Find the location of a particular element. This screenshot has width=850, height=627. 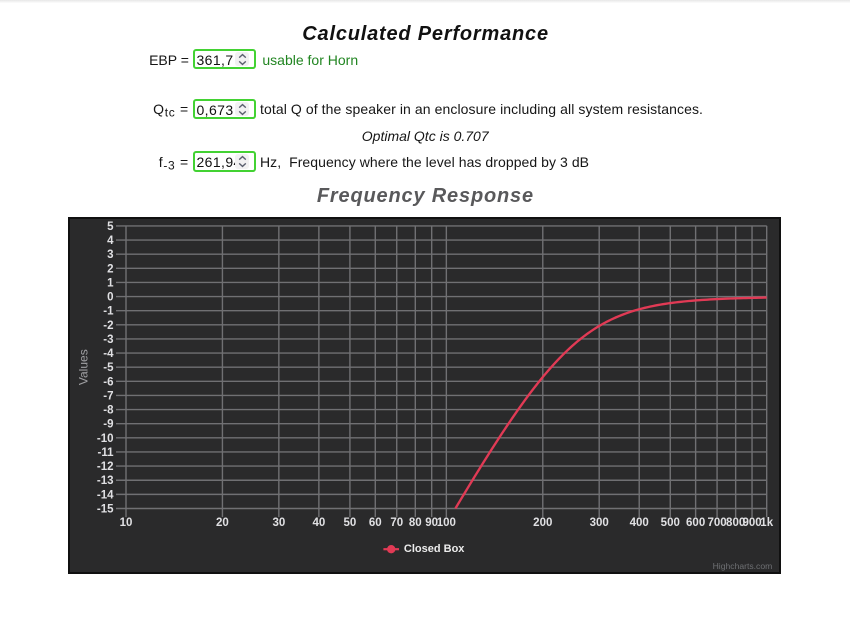

svg-text: 600 is located at coordinates (695, 523).